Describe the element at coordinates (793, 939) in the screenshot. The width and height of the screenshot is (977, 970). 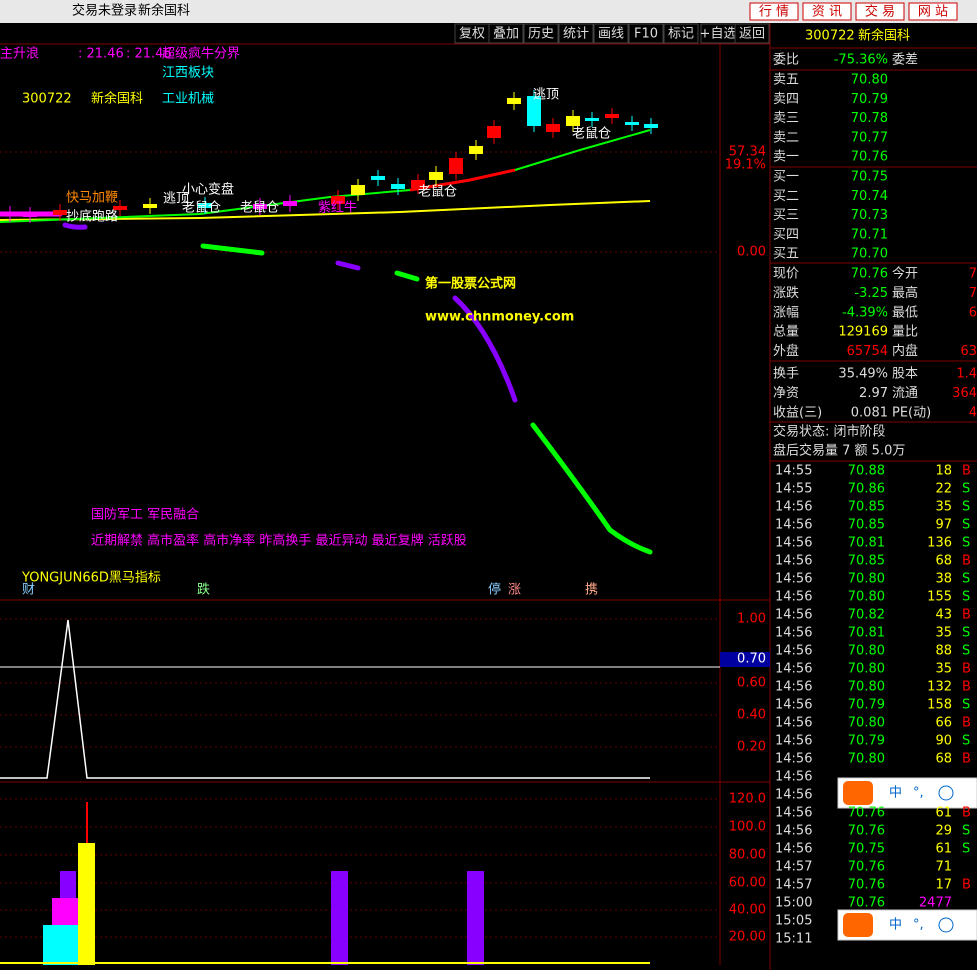
I see `trade-time: 15:11` at that location.